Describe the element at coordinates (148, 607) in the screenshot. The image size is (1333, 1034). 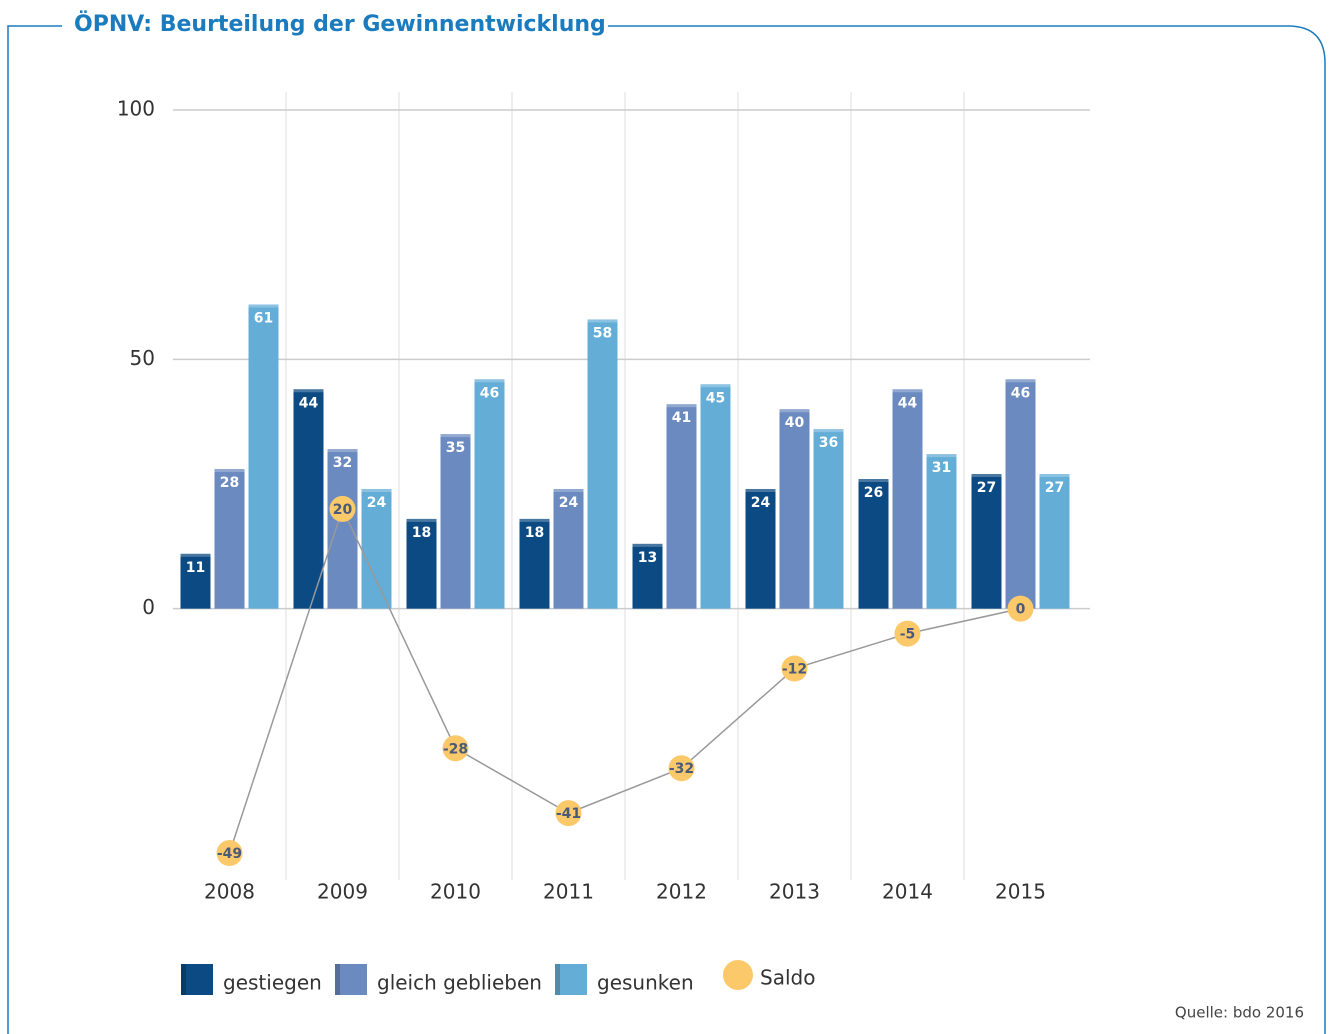
I see `y-tick-label: 0` at that location.